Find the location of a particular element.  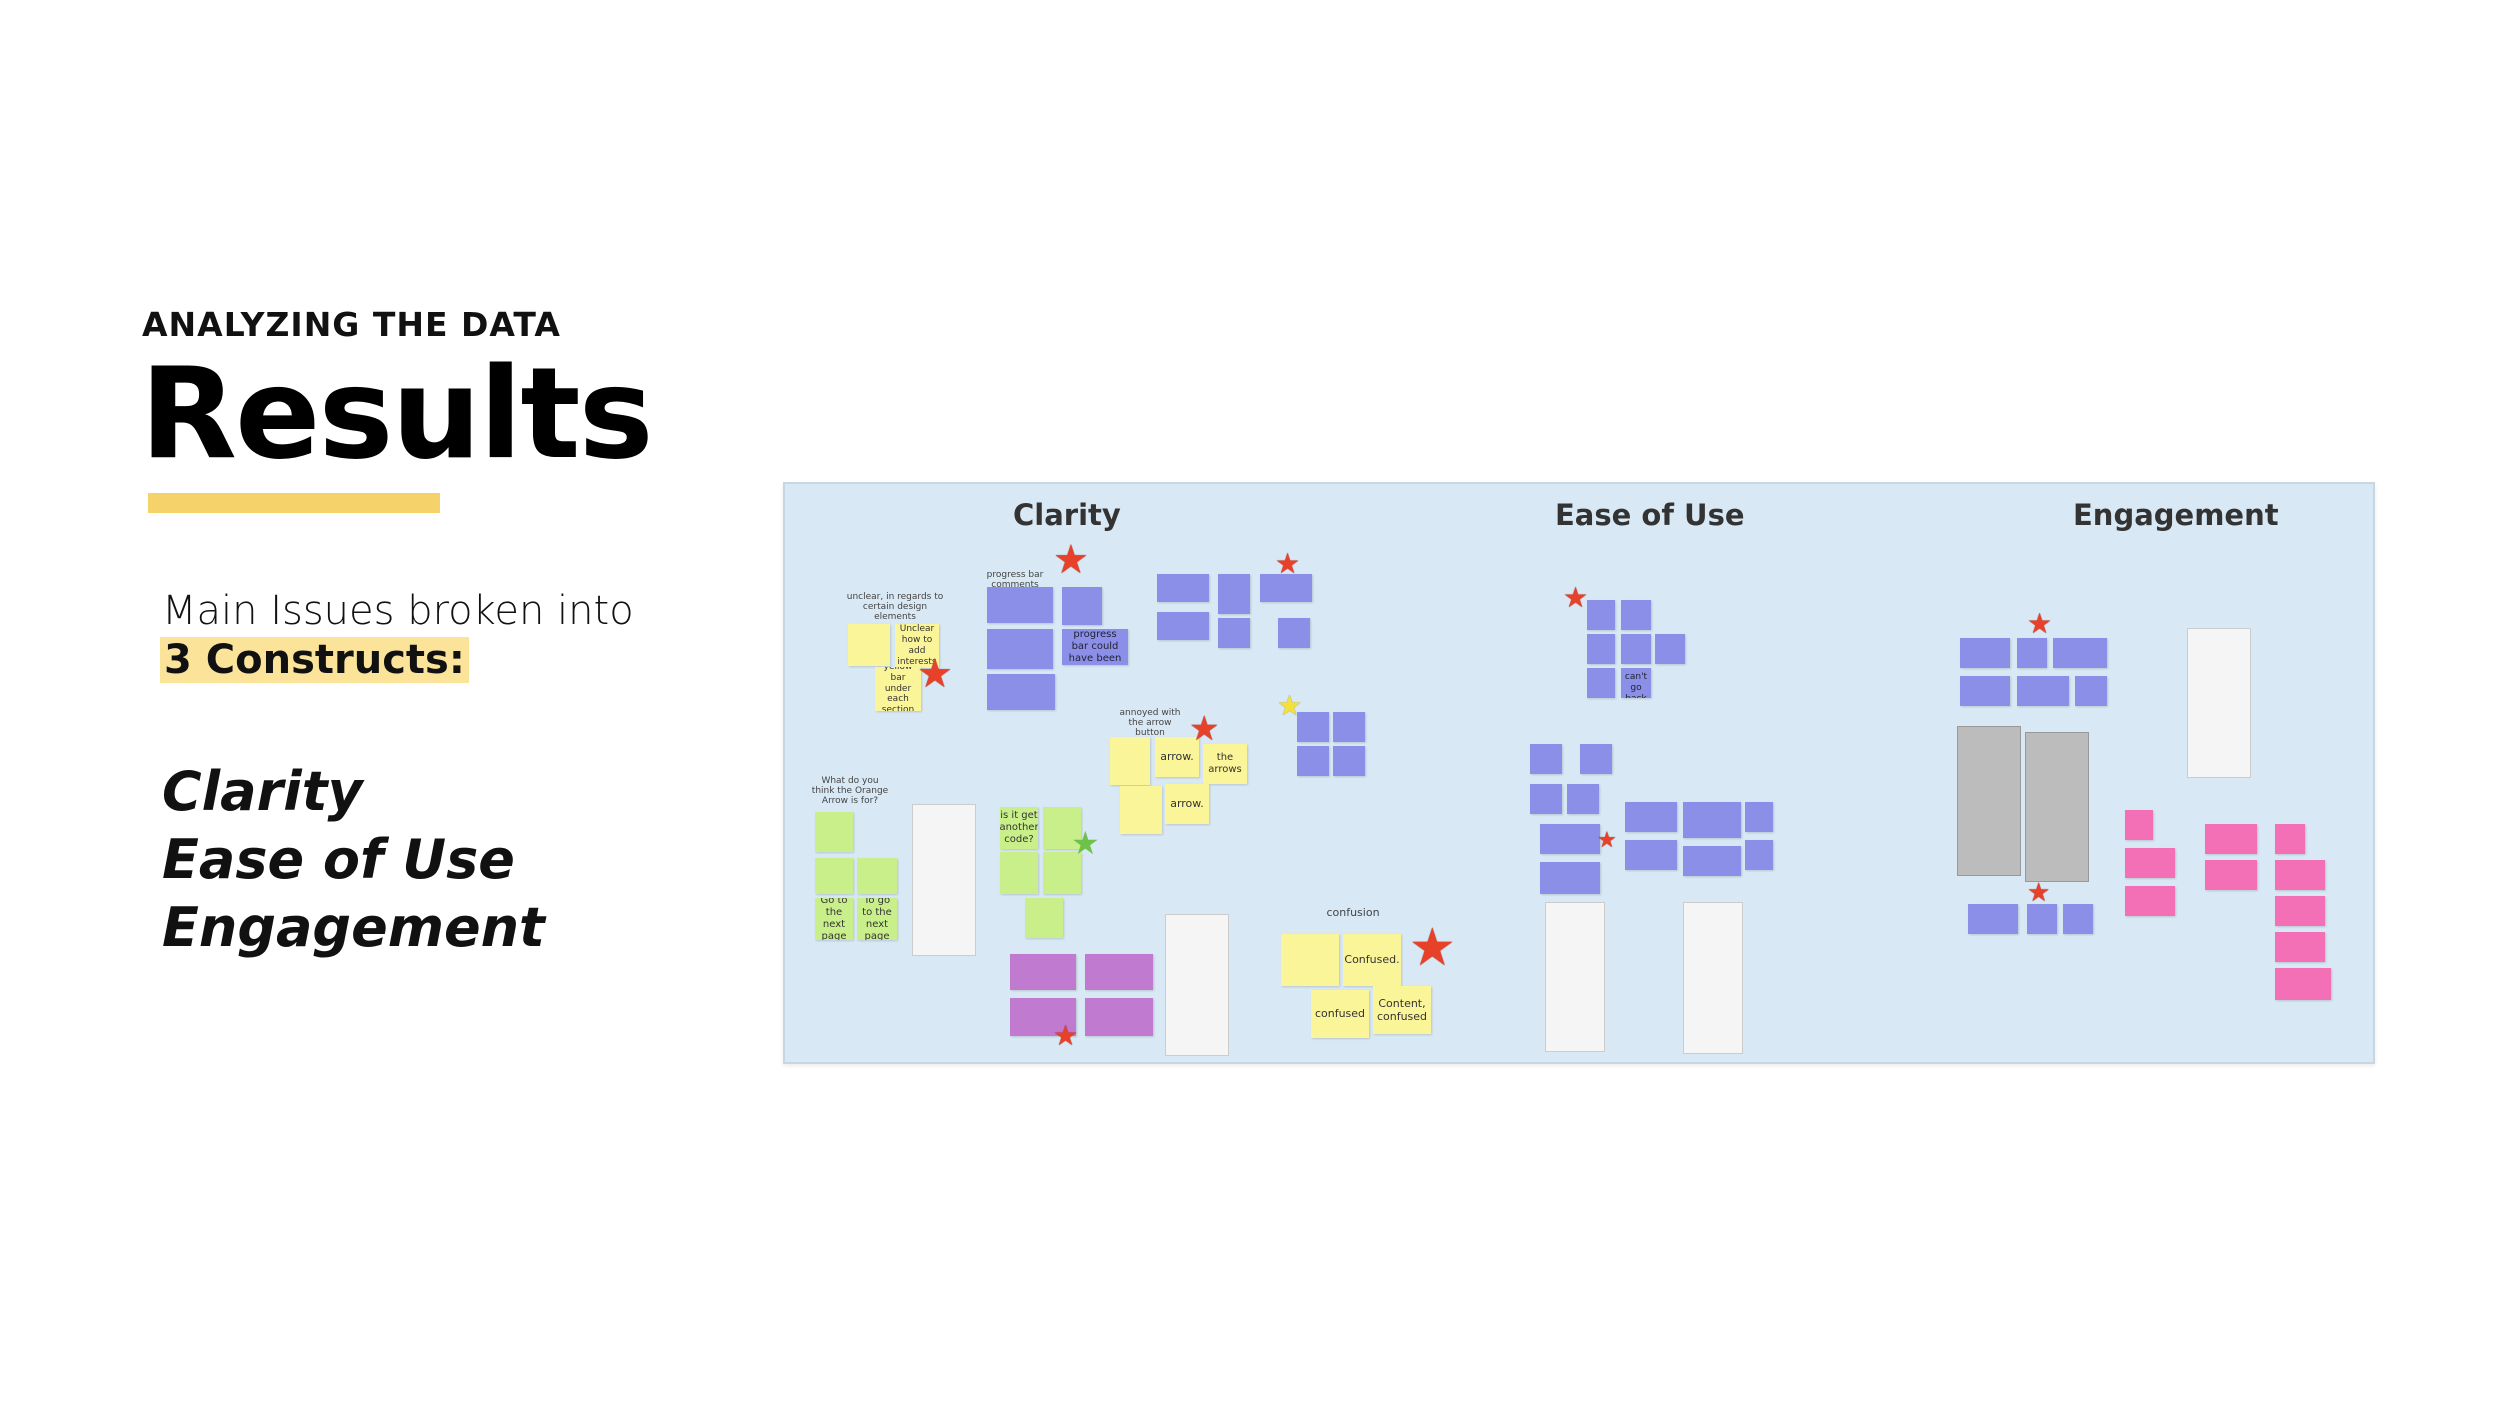

sticky-note: To go to the next page is located at coordinates (877, 919).